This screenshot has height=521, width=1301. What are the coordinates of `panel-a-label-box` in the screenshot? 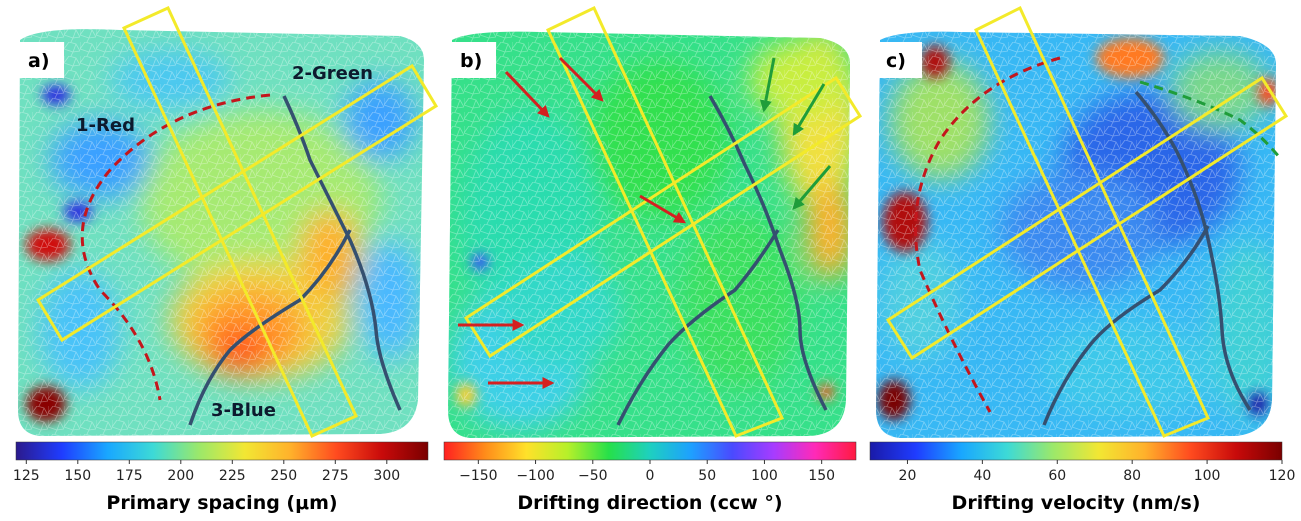 It's located at (41, 60).